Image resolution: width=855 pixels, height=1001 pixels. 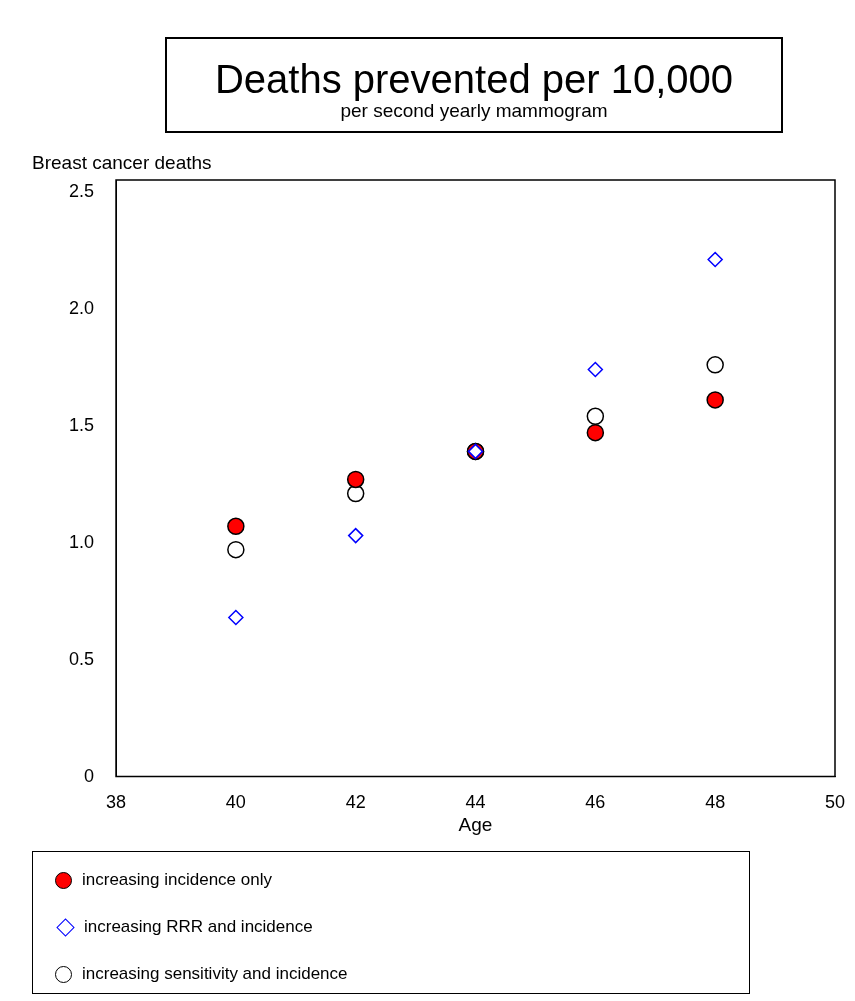 I want to click on legend-label: increasing incidence only, so click(x=177, y=880).